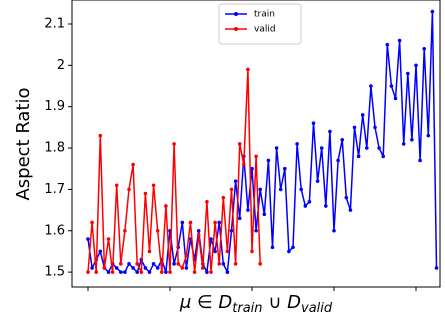 This screenshot has width=445, height=323. What do you see at coordinates (54, 189) in the screenshot?
I see `y-tick-label: 1.7` at bounding box center [54, 189].